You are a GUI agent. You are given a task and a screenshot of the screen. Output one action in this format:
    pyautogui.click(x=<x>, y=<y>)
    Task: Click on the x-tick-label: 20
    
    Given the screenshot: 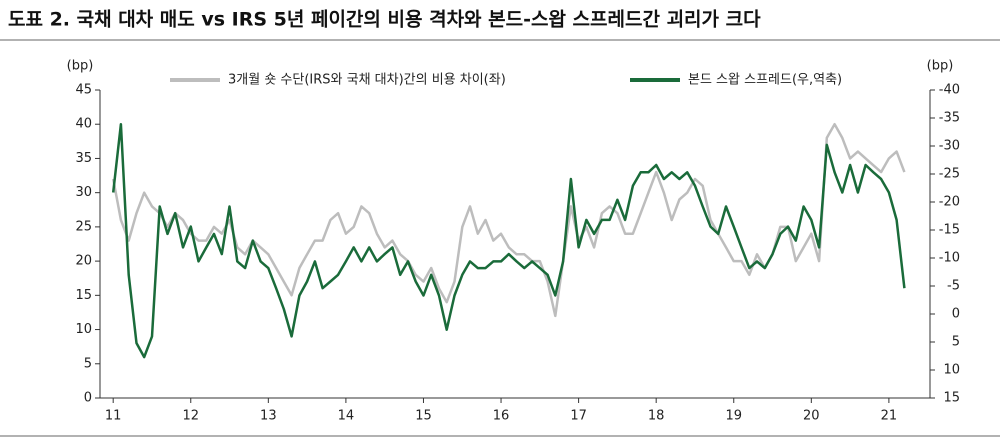 What is the action you would take?
    pyautogui.click(x=811, y=416)
    